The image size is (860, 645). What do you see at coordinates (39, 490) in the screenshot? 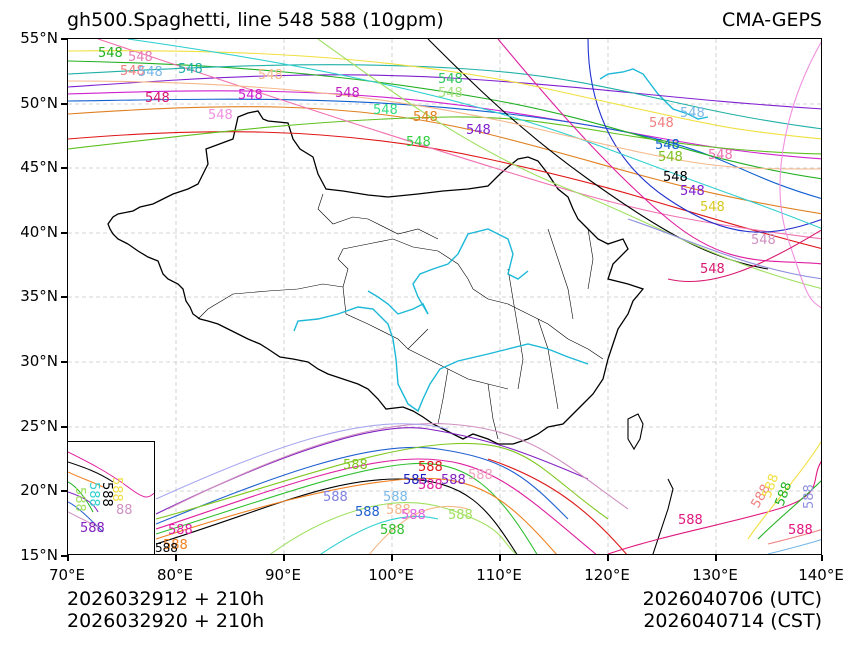
I see `y-tick-label: 20°N` at bounding box center [39, 490].